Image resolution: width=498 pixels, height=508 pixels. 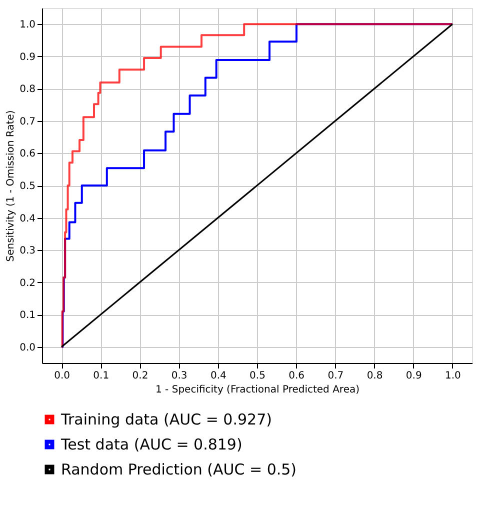 What do you see at coordinates (28, 90) in the screenshot?
I see `y-tick-label: 0.8` at bounding box center [28, 90].